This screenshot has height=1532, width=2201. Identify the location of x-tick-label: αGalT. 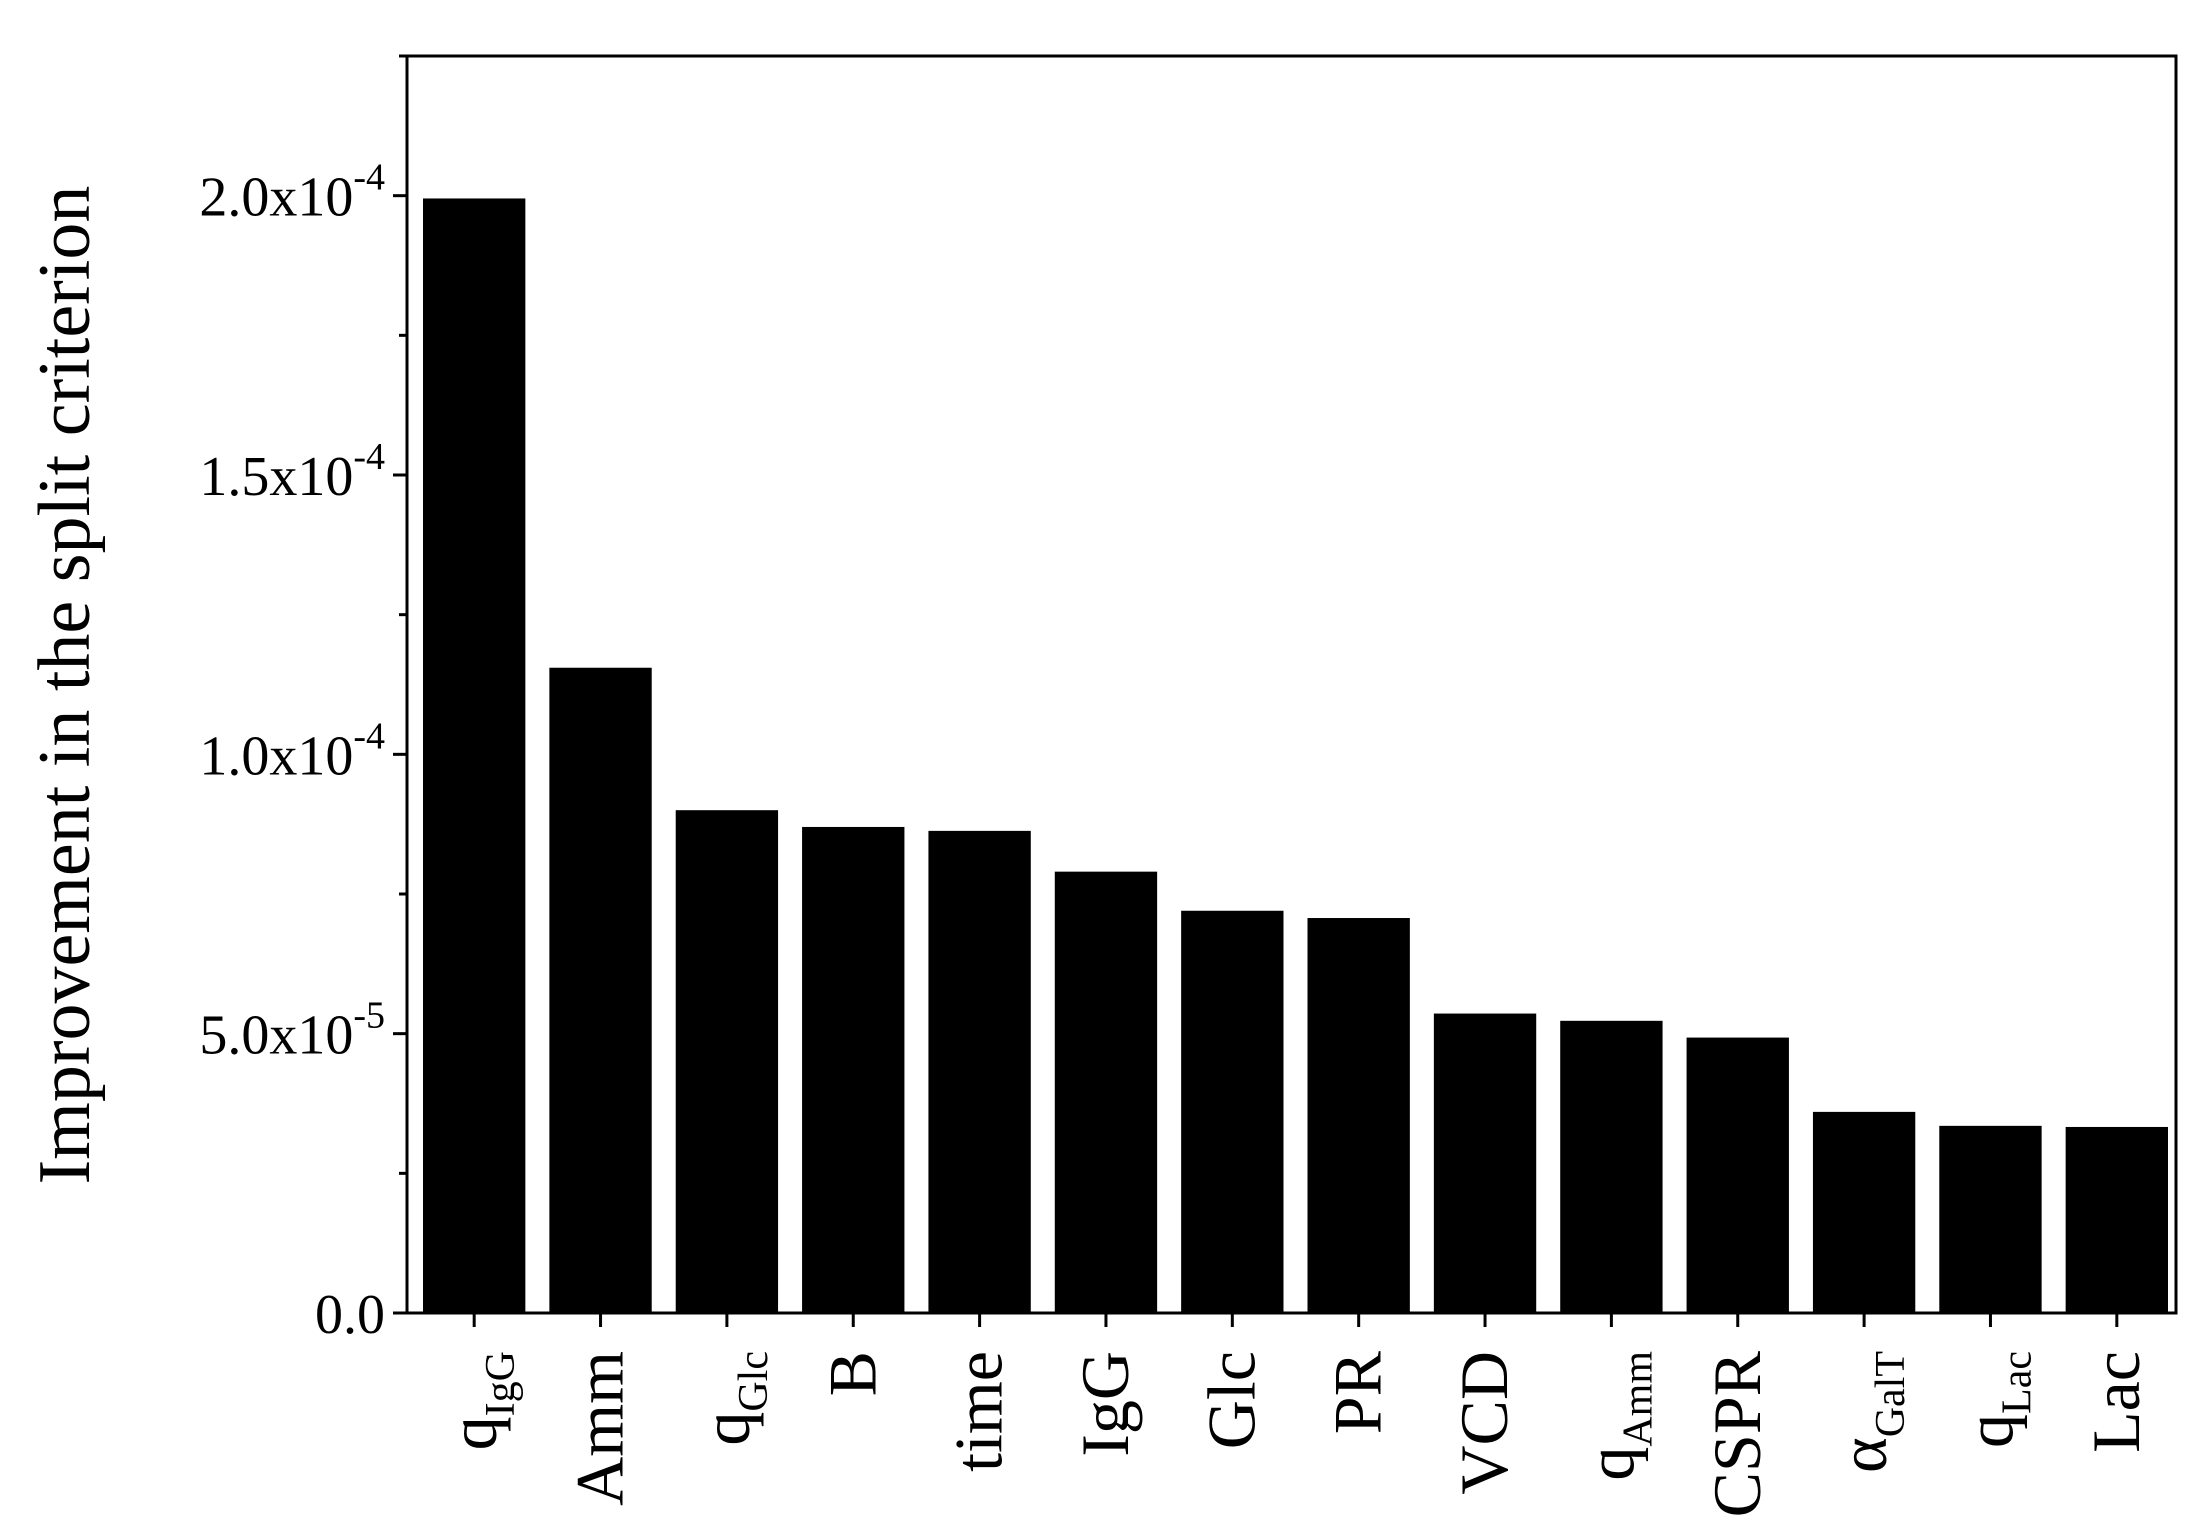
(1869, 1412).